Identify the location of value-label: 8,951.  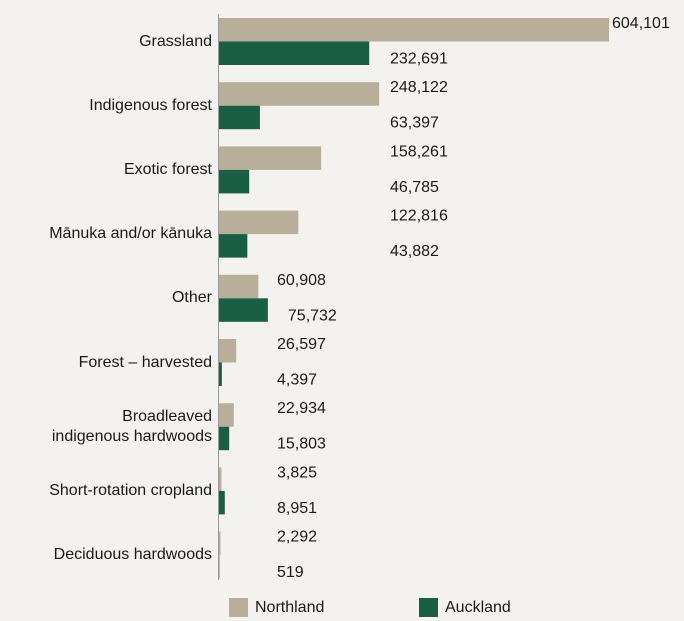
(297, 508).